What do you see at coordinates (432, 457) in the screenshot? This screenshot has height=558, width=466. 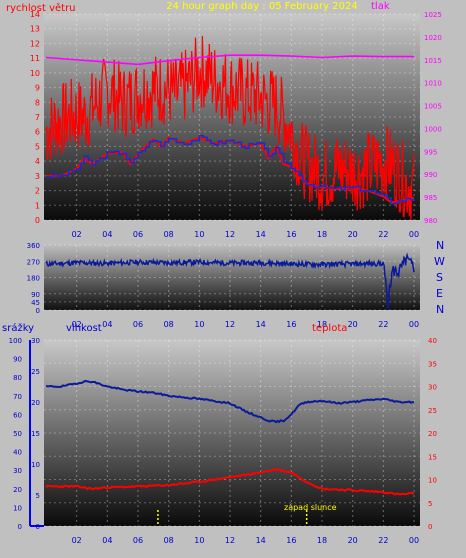 I see `temperature-y-tick-3: 15` at bounding box center [432, 457].